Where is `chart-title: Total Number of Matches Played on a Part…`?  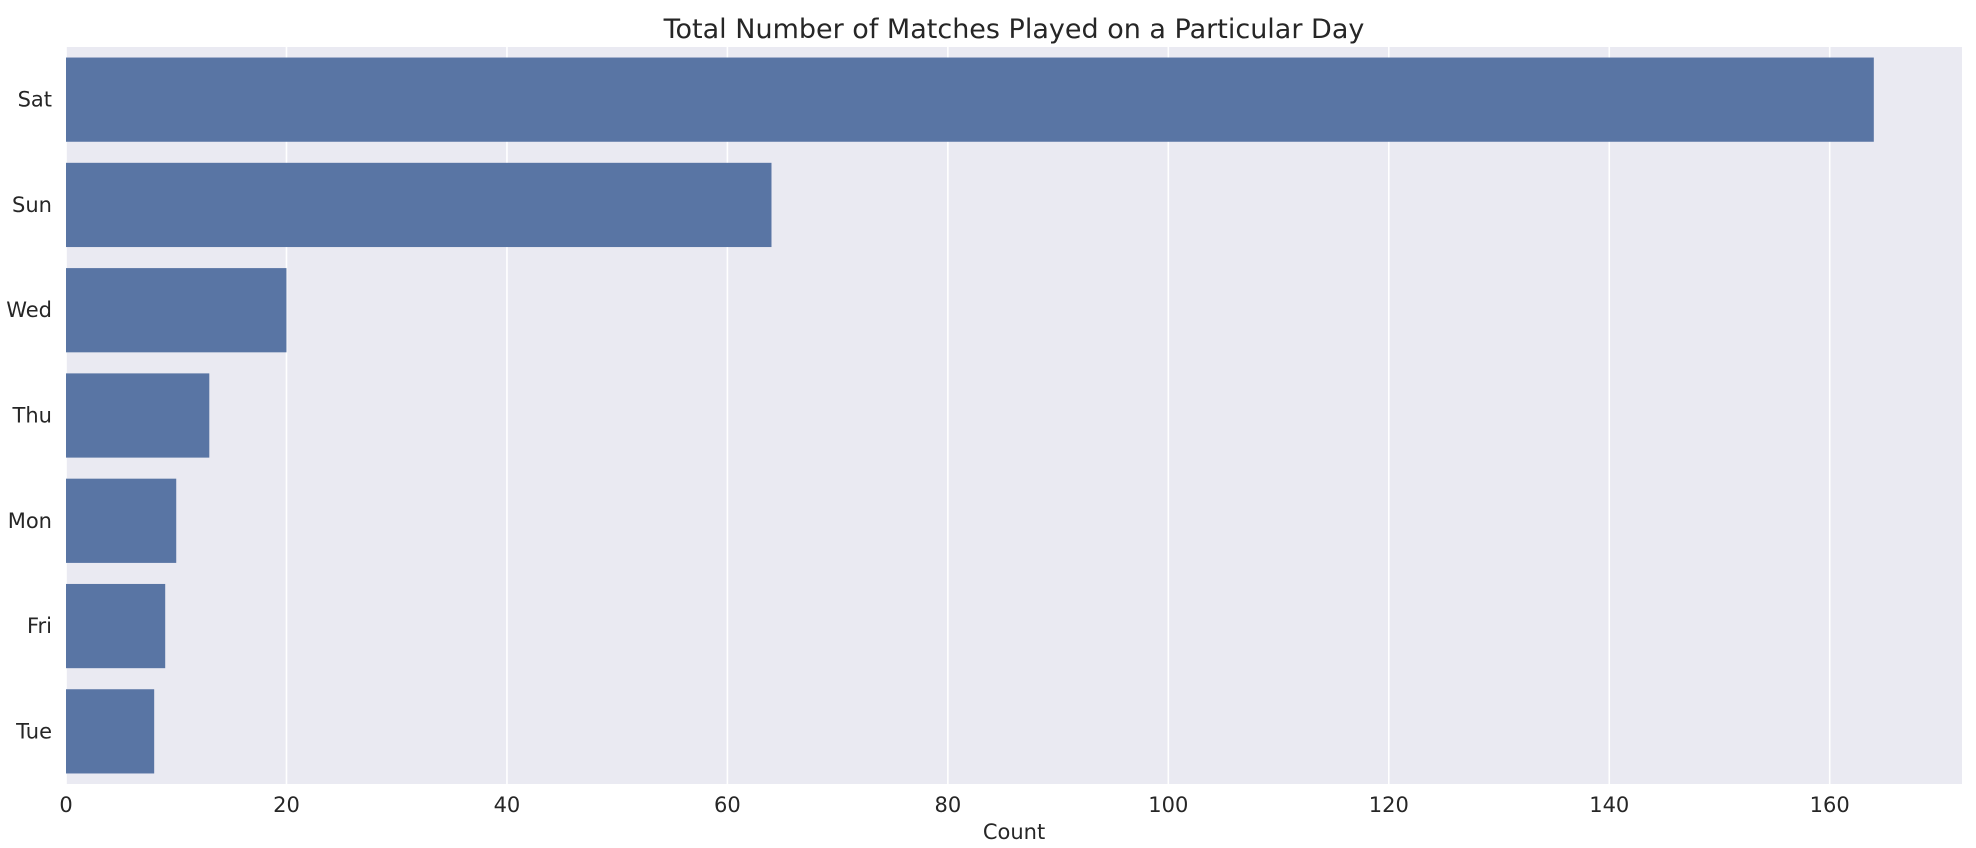 chart-title: Total Number of Matches Played on a Part… is located at coordinates (1014, 29).